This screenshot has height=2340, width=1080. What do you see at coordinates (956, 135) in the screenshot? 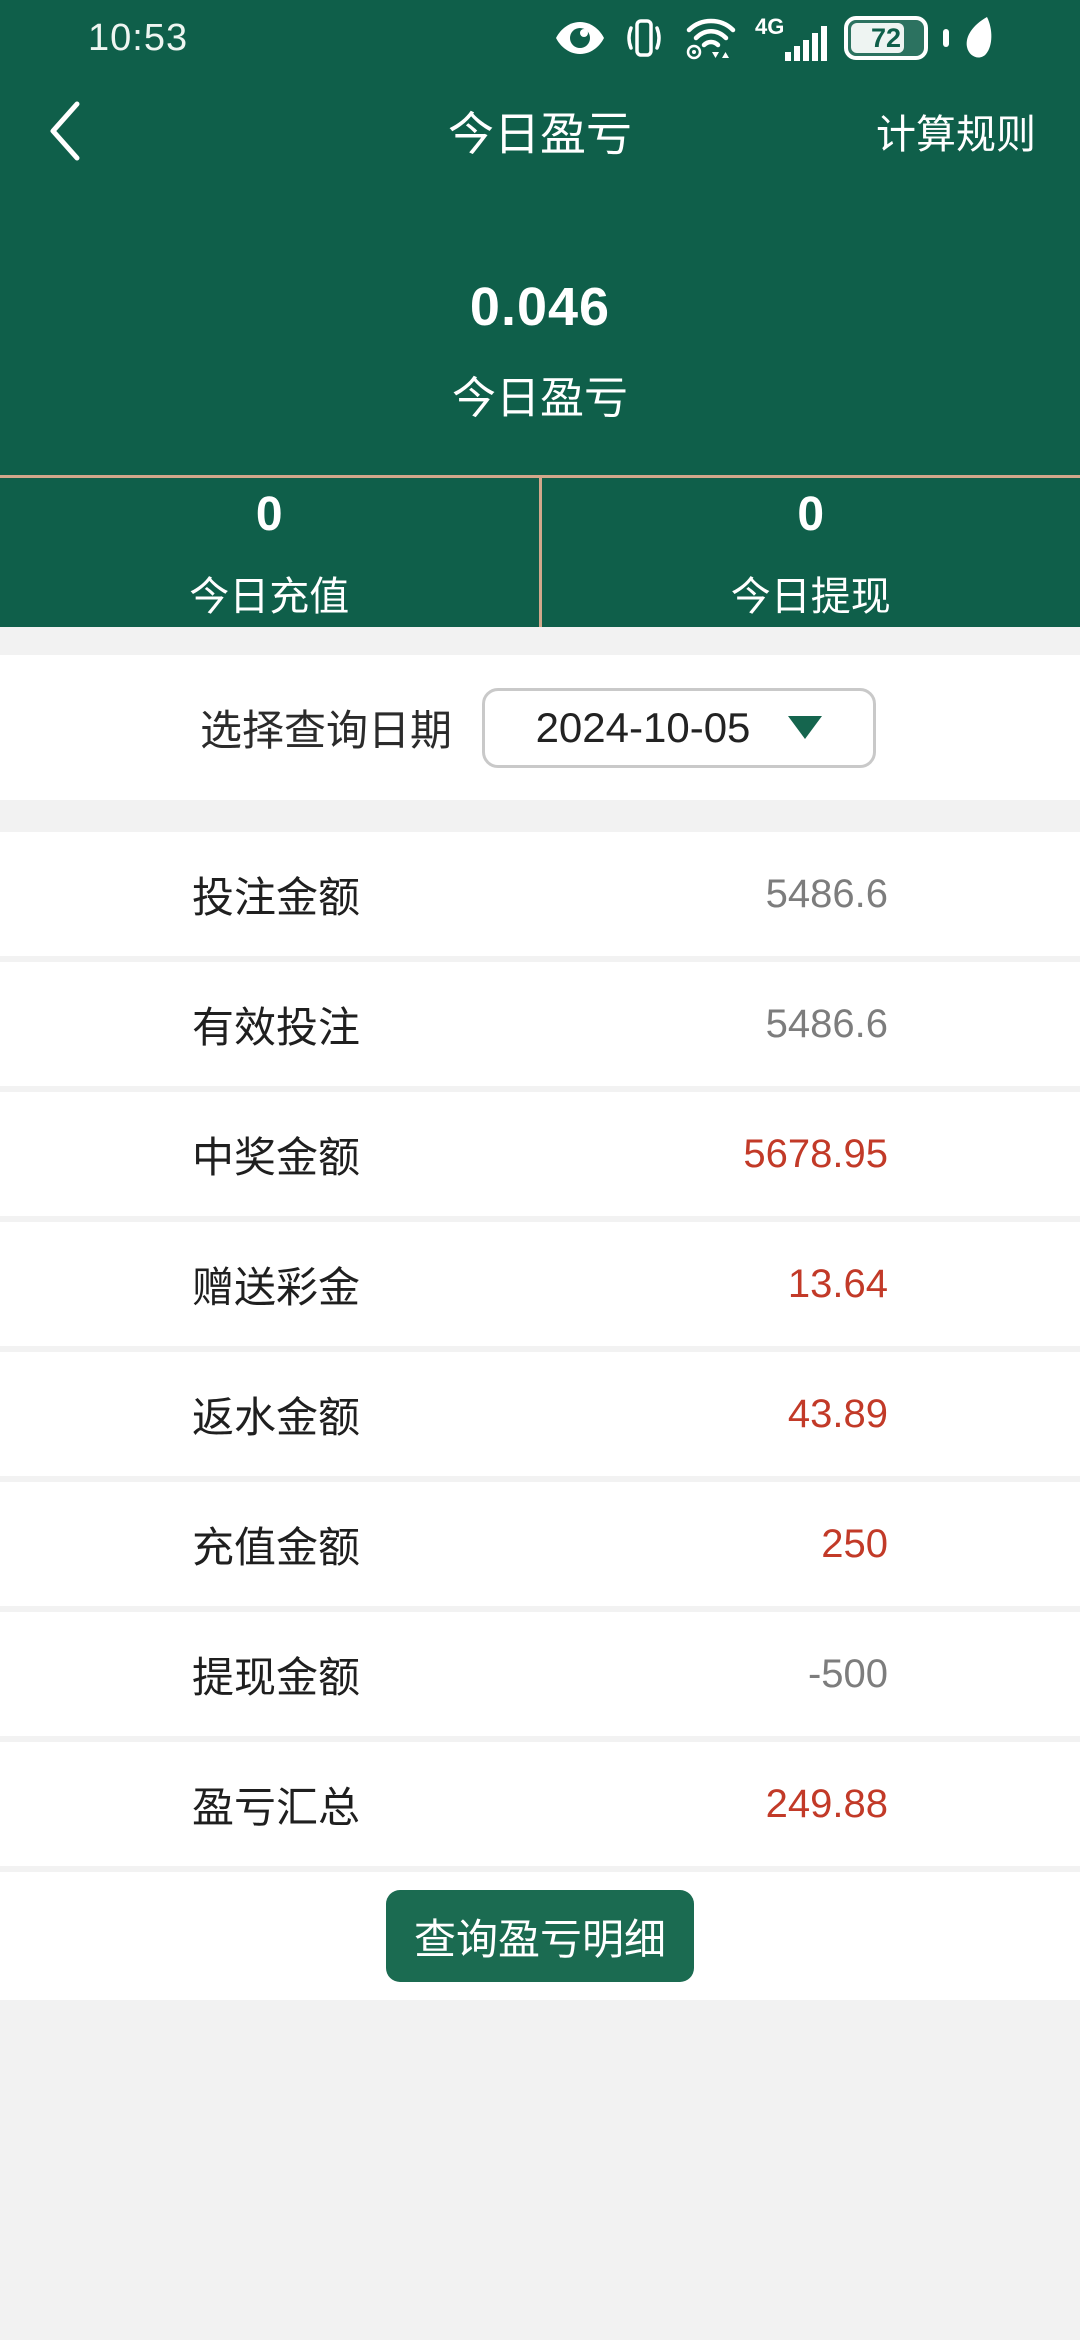
I see `calc-rules-link: 计算规则` at bounding box center [956, 135].